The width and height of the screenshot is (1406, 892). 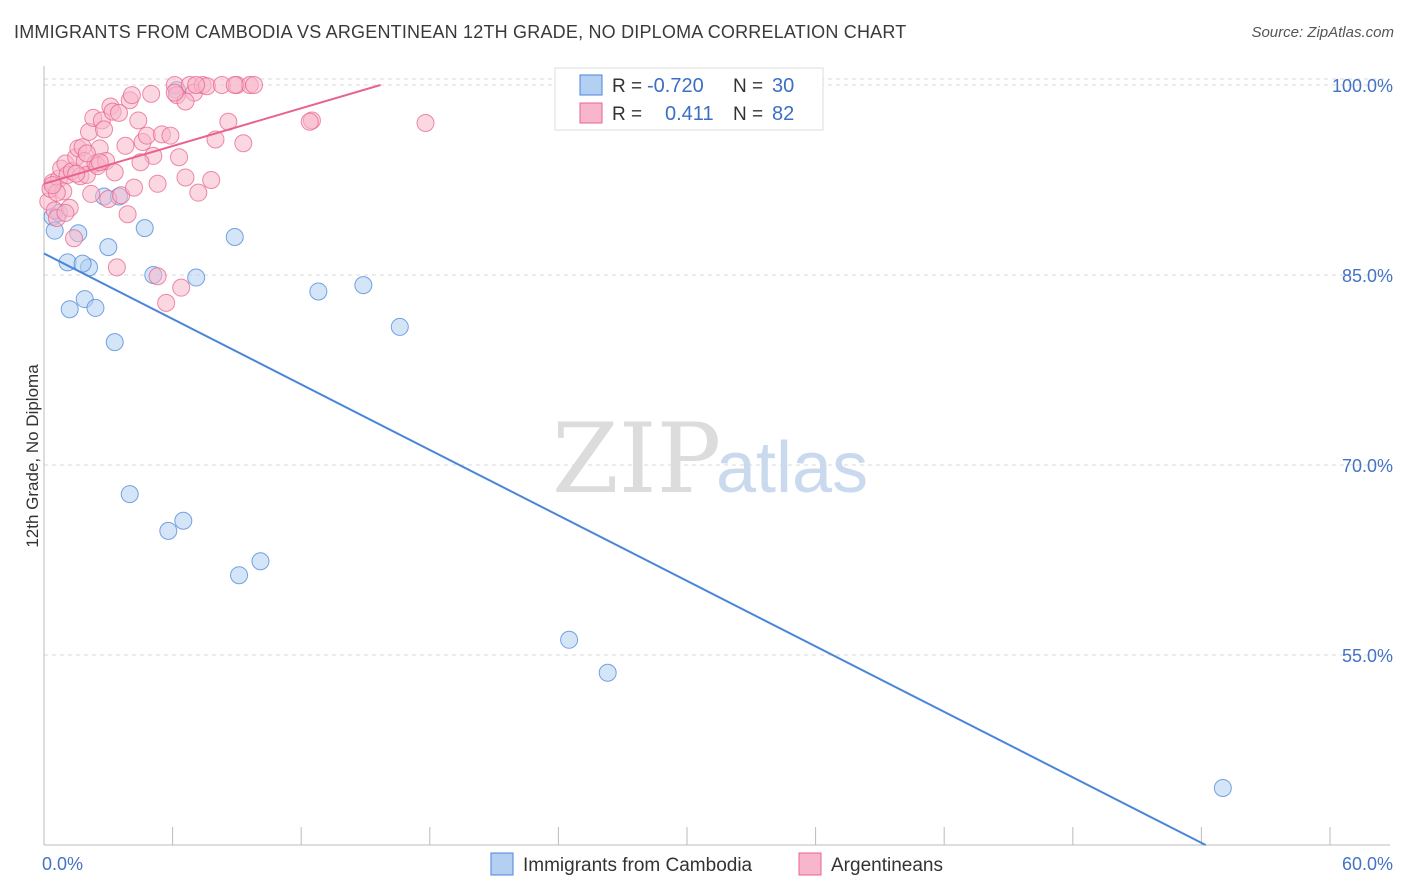 I want to click on legend-r-value-cambodia: -0.720, so click(x=675, y=86).